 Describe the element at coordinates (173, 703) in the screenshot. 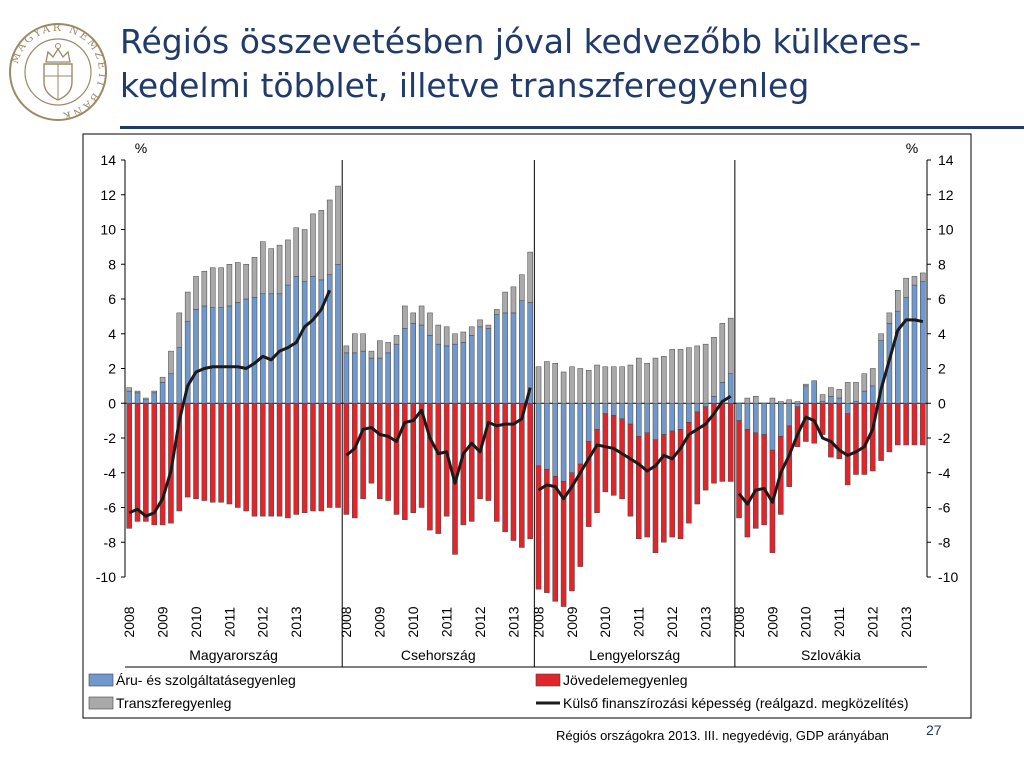

I see `legend-label-transfer: Transzferegyenleg` at that location.